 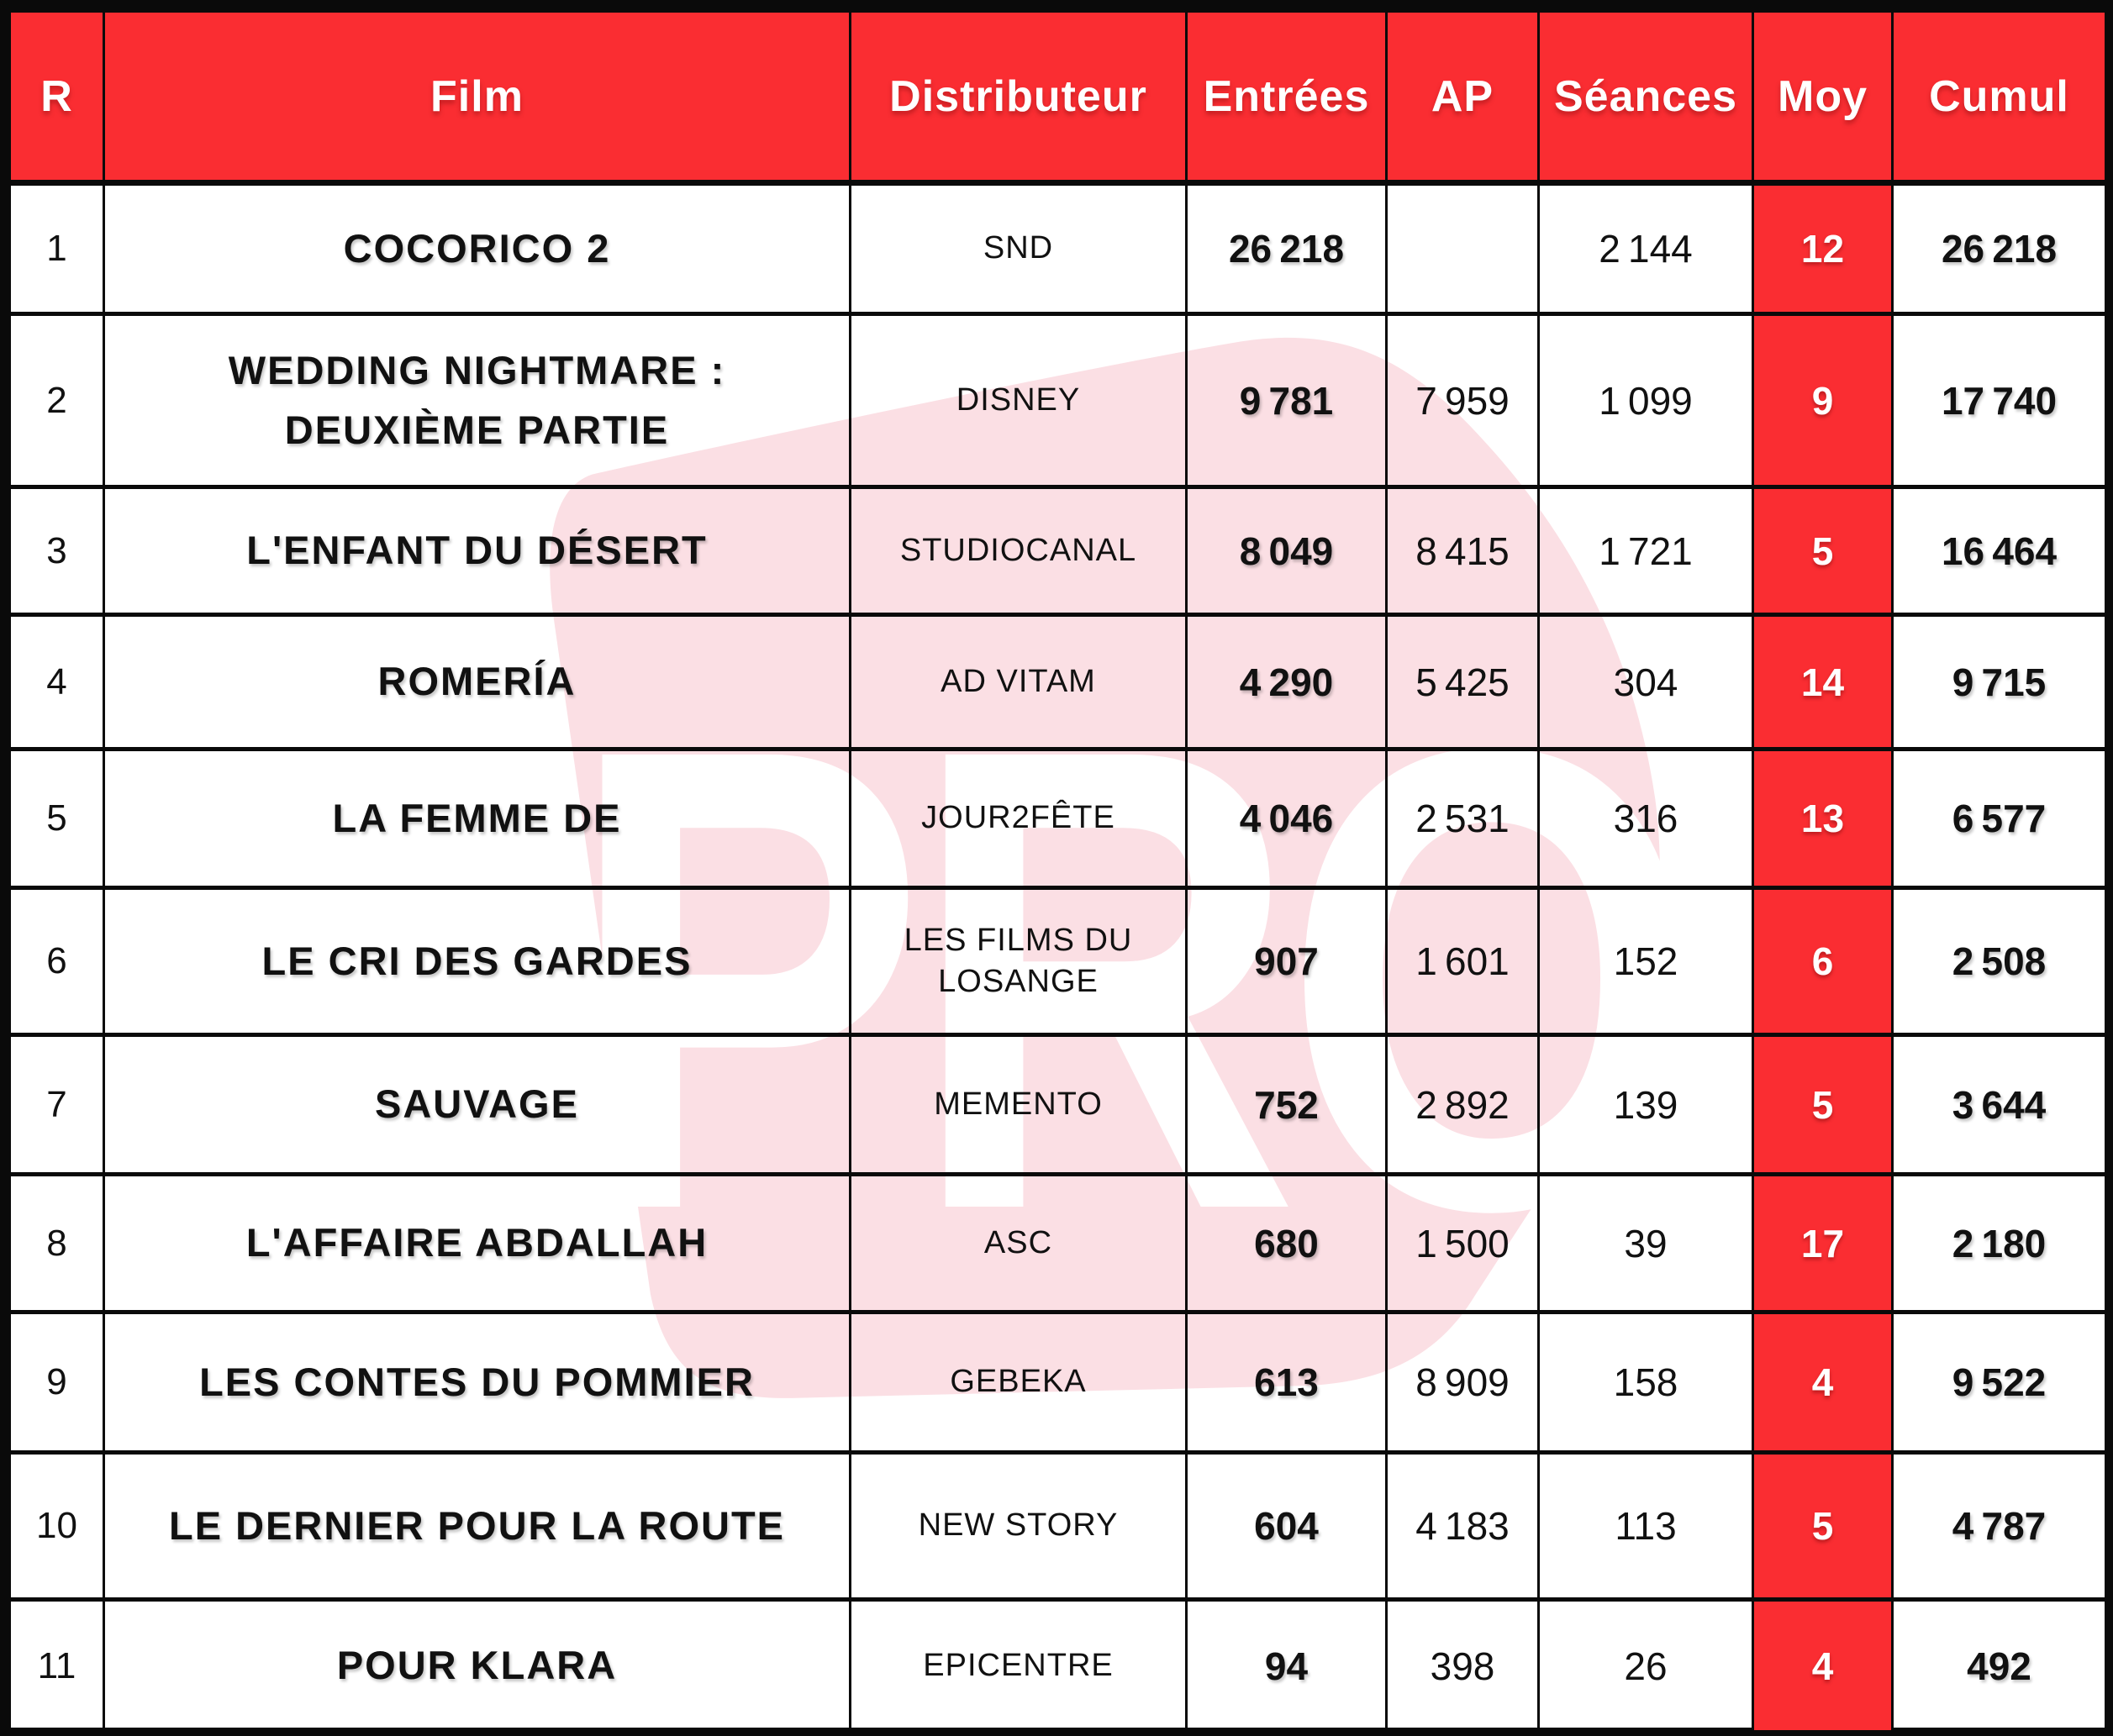 What do you see at coordinates (1286, 400) in the screenshot?
I see `cell-entries: 9 781` at bounding box center [1286, 400].